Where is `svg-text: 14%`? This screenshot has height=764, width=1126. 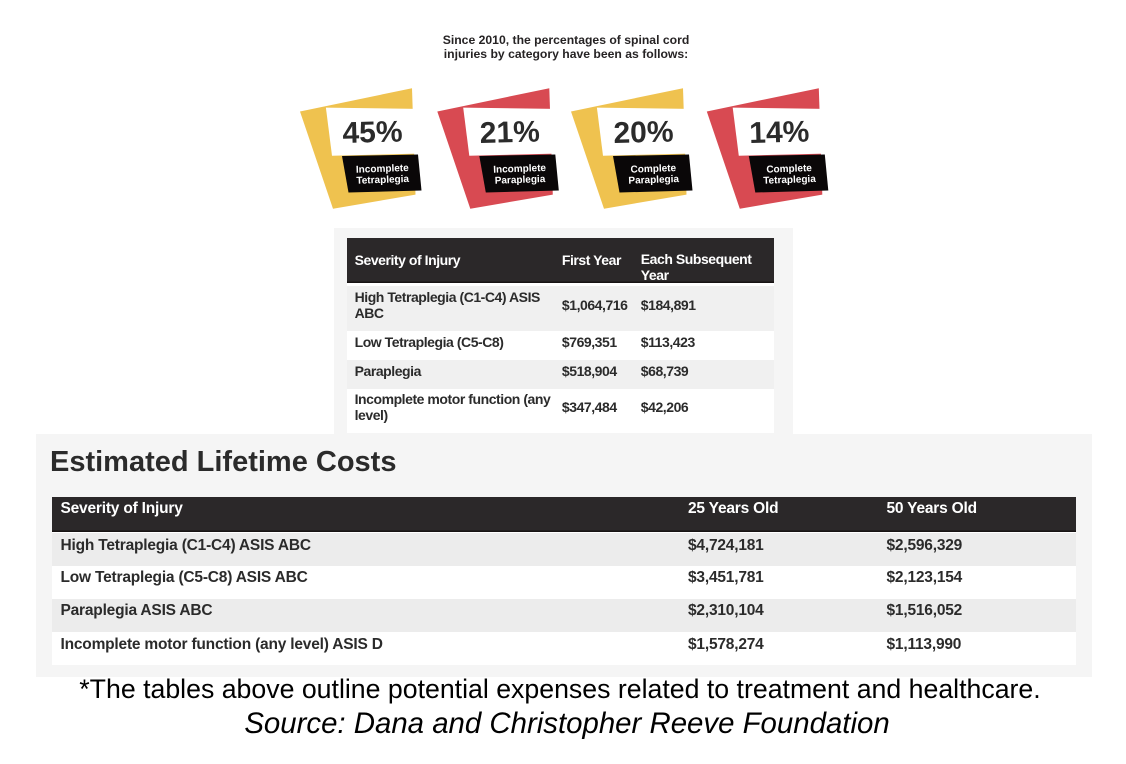 svg-text: 14% is located at coordinates (779, 132).